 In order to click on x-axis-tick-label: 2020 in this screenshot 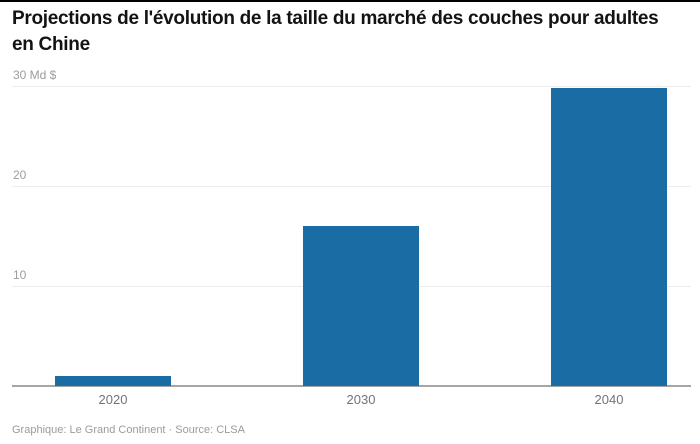, I will do `click(113, 399)`.